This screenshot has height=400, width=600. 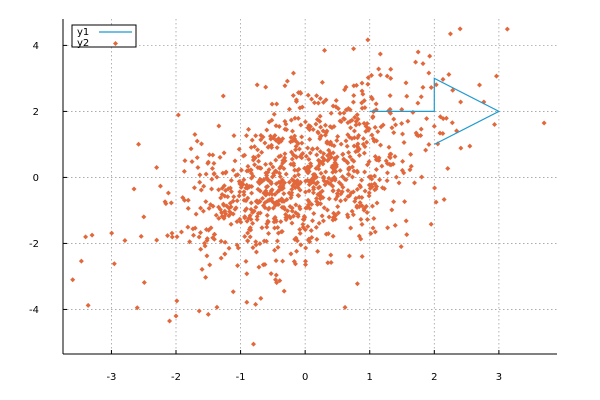 I want to click on legend-box, so click(x=104, y=36).